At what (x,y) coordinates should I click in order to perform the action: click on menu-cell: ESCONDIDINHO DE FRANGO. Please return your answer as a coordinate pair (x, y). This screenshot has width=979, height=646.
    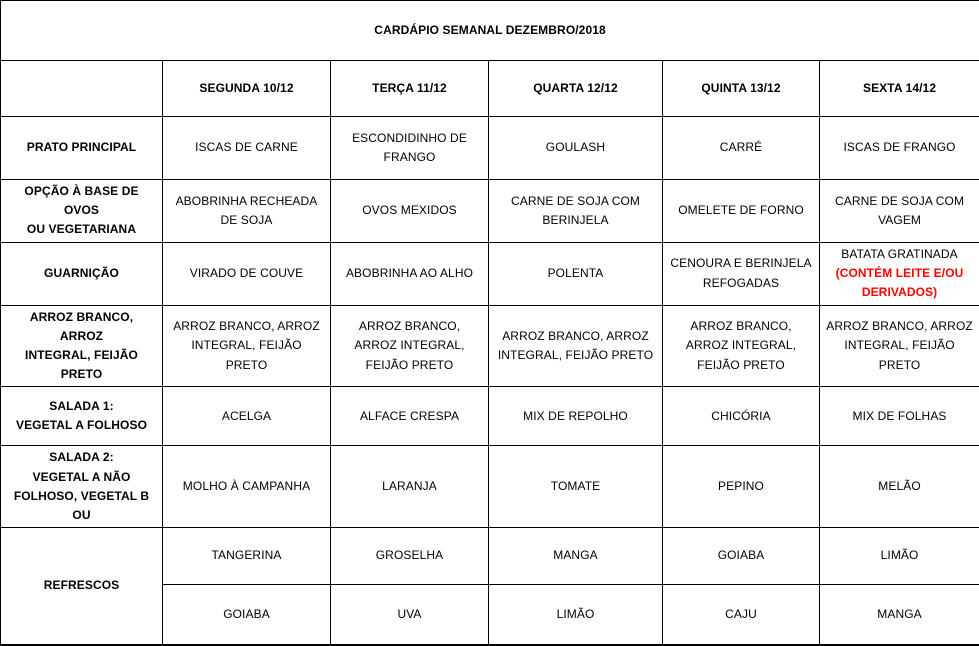
    Looking at the image, I should click on (410, 148).